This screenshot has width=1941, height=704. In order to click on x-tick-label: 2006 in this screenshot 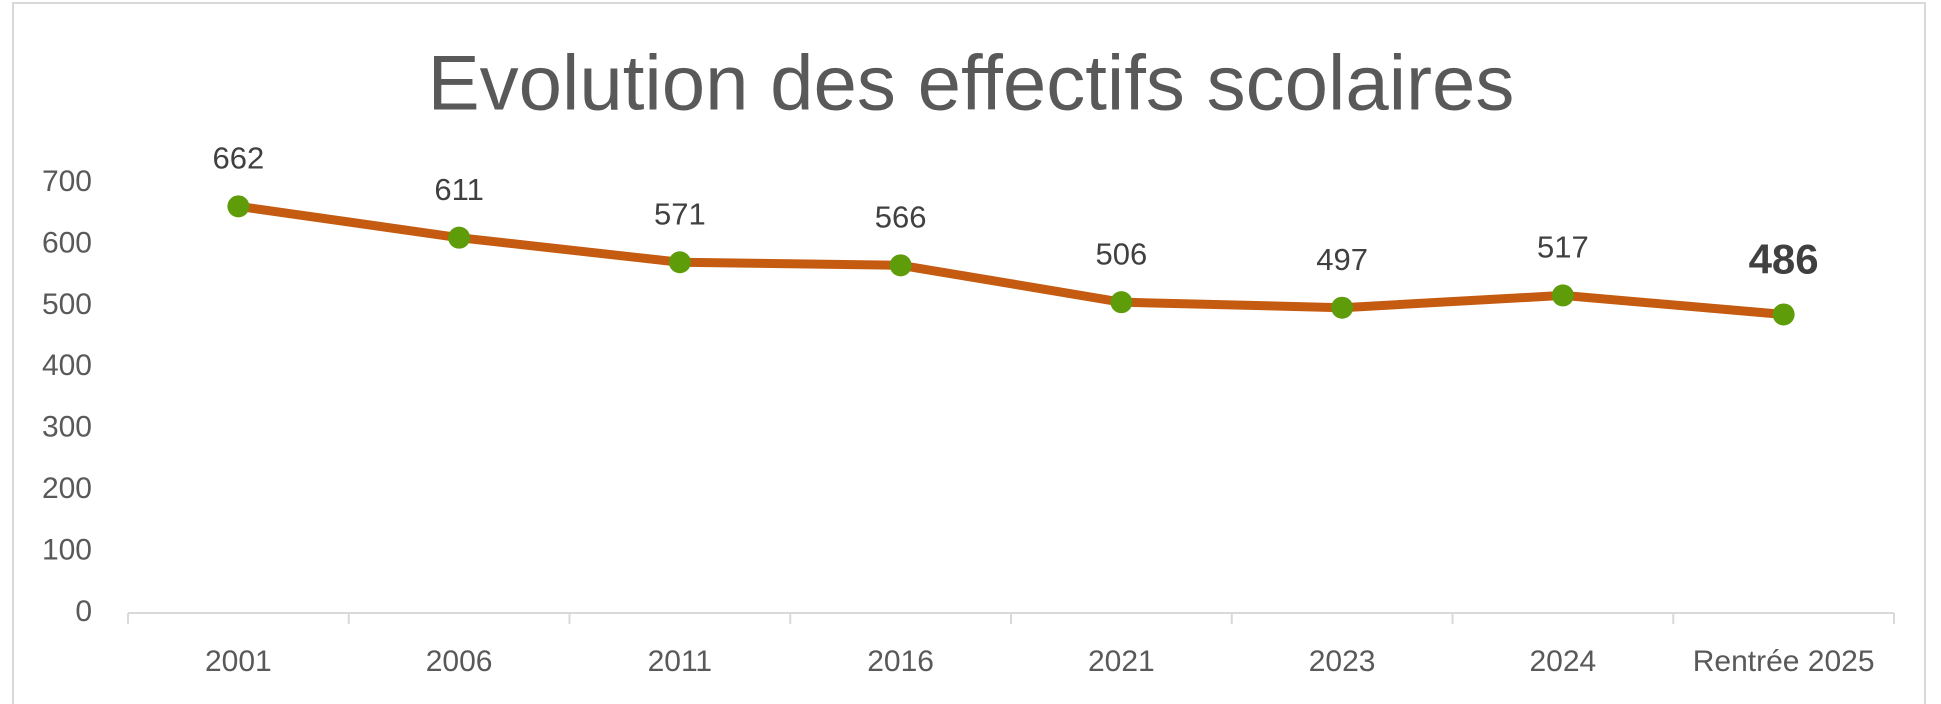, I will do `click(459, 661)`.